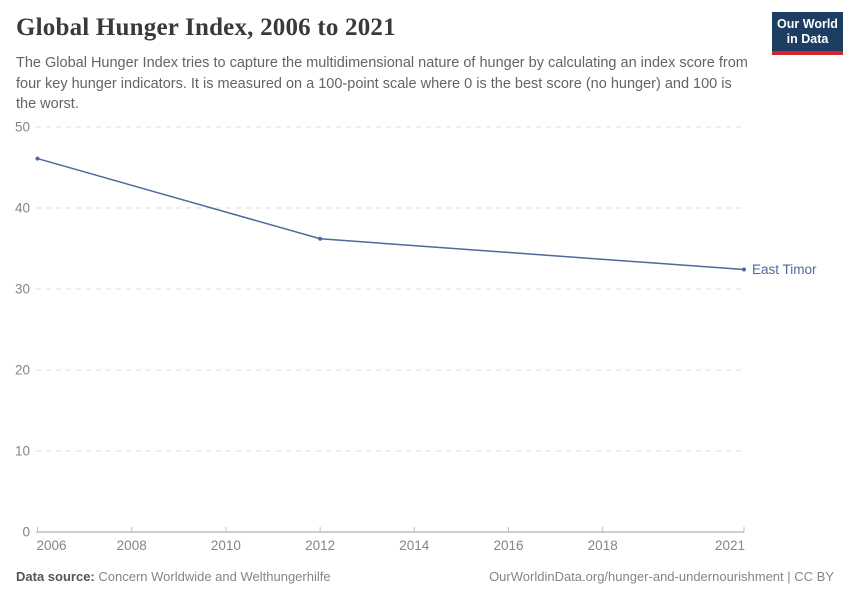 The image size is (850, 600). I want to click on y-tick-label-0: 0, so click(26, 532).